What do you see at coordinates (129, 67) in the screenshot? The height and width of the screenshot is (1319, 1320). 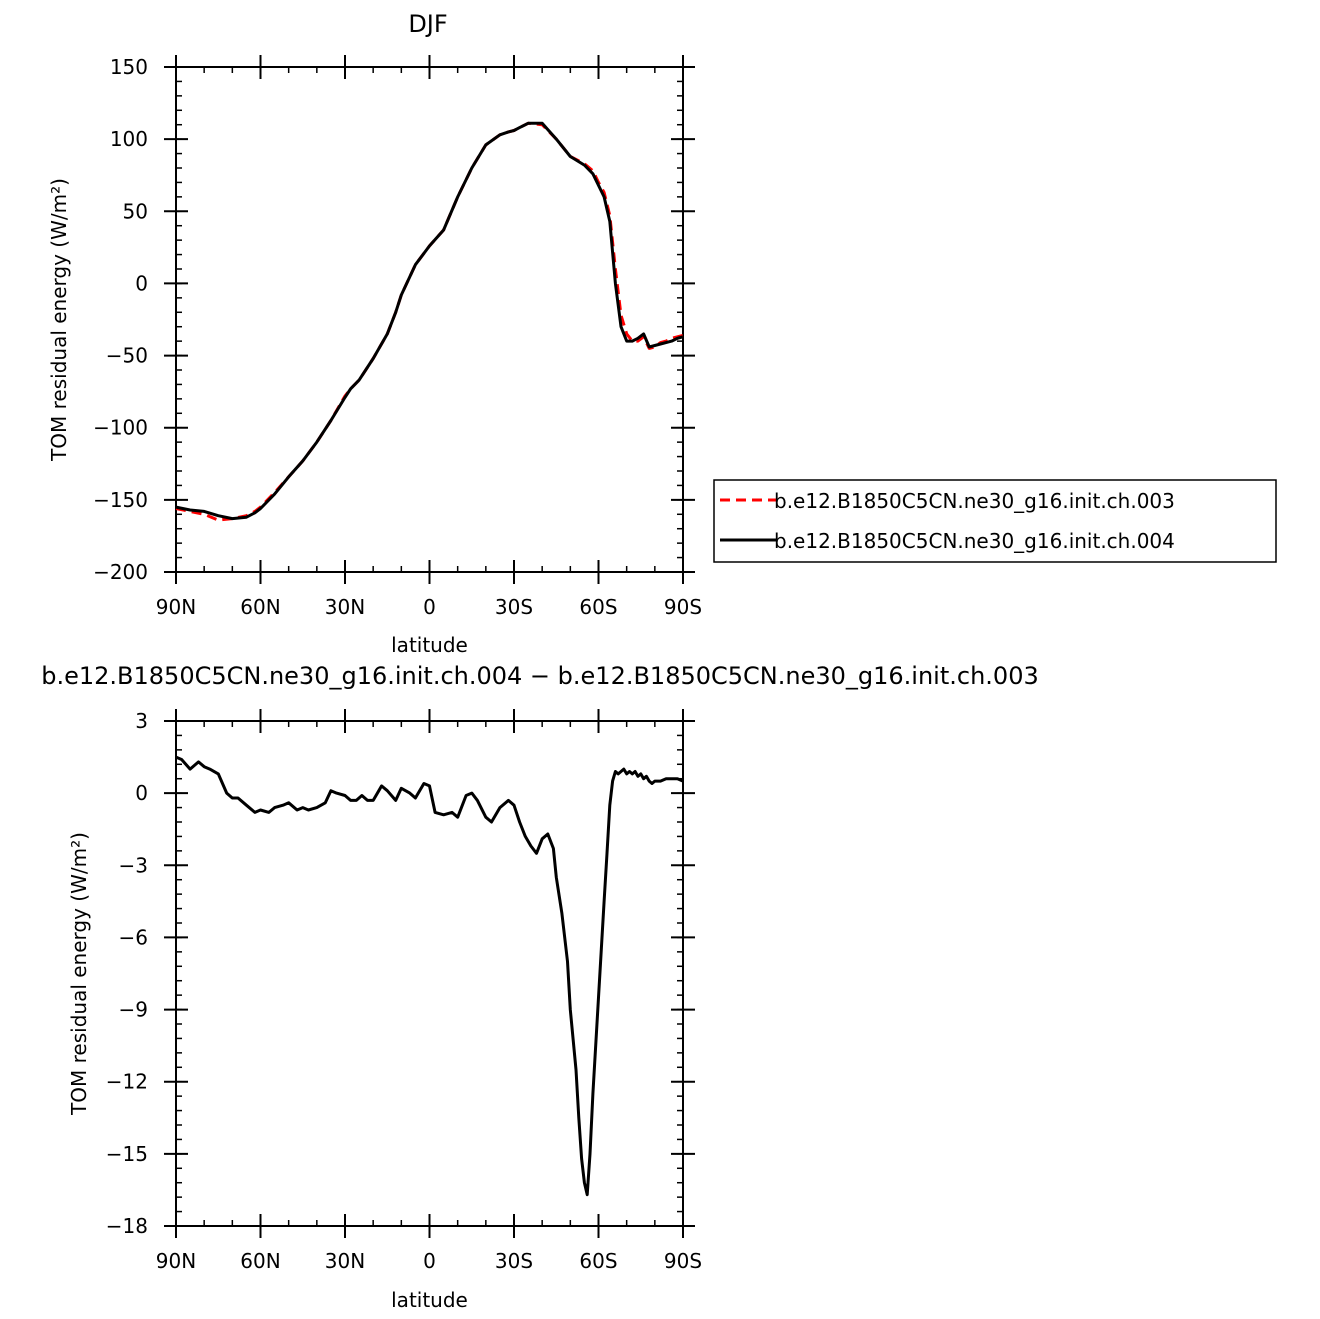 I see `y-tick-label: 150` at bounding box center [129, 67].